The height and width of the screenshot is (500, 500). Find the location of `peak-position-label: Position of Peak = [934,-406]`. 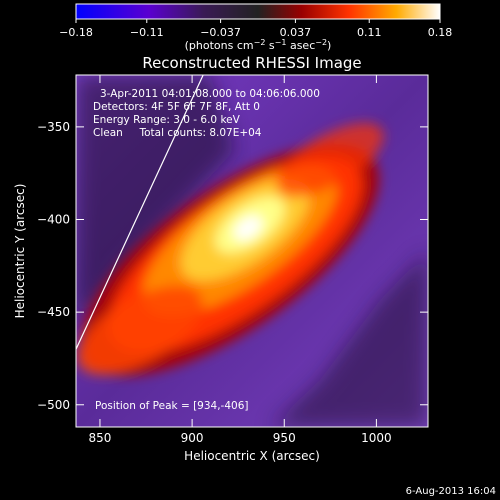

peak-position-label: Position of Peak = [934,-406] is located at coordinates (172, 406).